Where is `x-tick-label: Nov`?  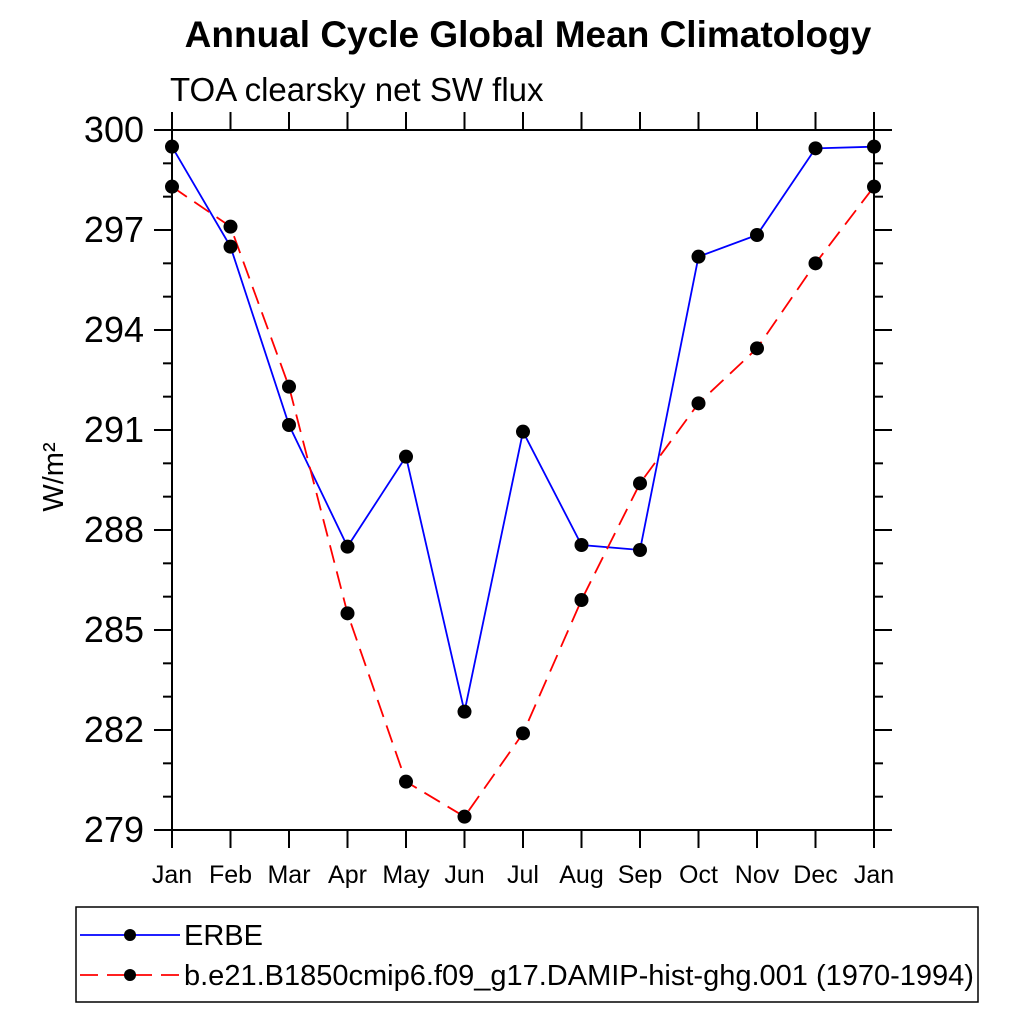
x-tick-label: Nov is located at coordinates (757, 875).